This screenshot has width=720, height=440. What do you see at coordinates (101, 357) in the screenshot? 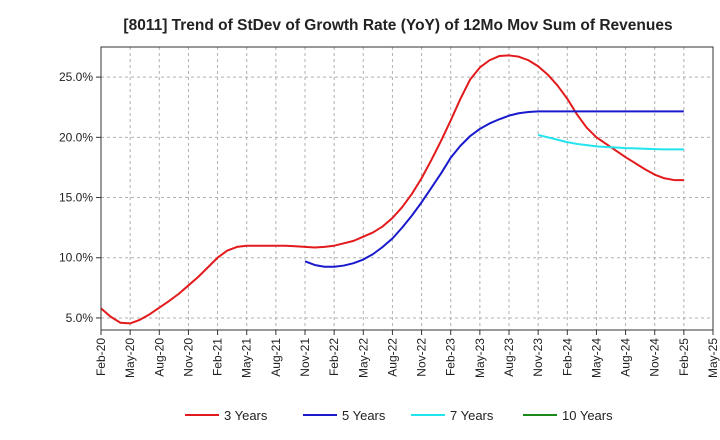
I see `x-tick-label: Feb-20` at bounding box center [101, 357].